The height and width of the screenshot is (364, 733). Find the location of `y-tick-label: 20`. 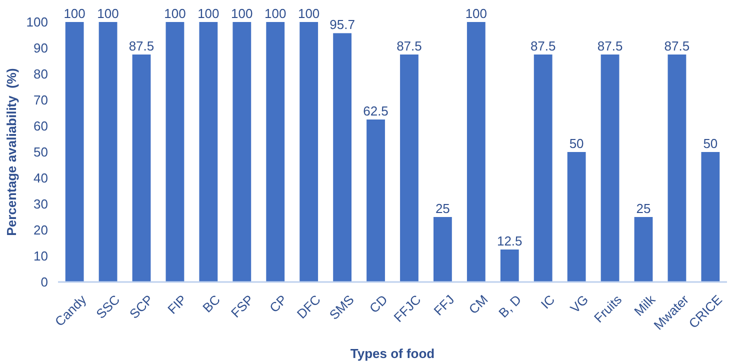

y-tick-label: 20 is located at coordinates (41, 230).